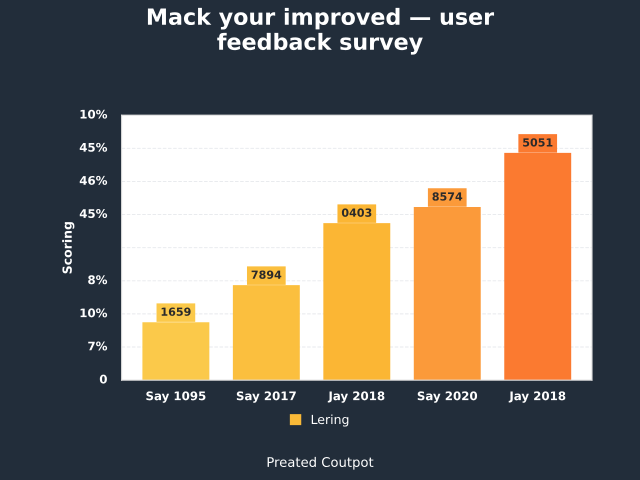 Image resolution: width=640 pixels, height=480 pixels. I want to click on annotation: 7894, so click(267, 274).